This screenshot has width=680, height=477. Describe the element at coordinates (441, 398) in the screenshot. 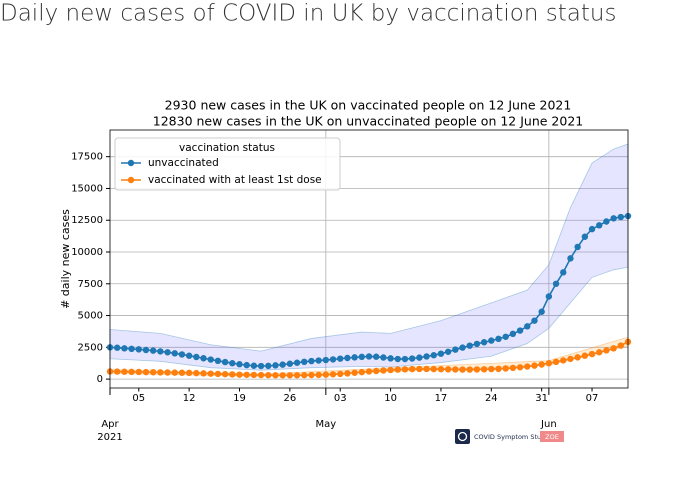

I see `x-tick-label: 17` at that location.